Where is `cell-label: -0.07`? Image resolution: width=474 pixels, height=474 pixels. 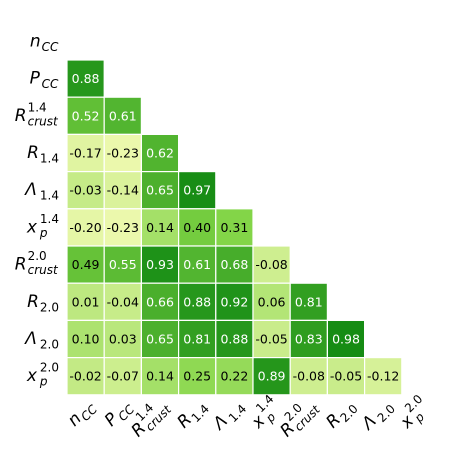 cell-label: -0.07 is located at coordinates (123, 376).